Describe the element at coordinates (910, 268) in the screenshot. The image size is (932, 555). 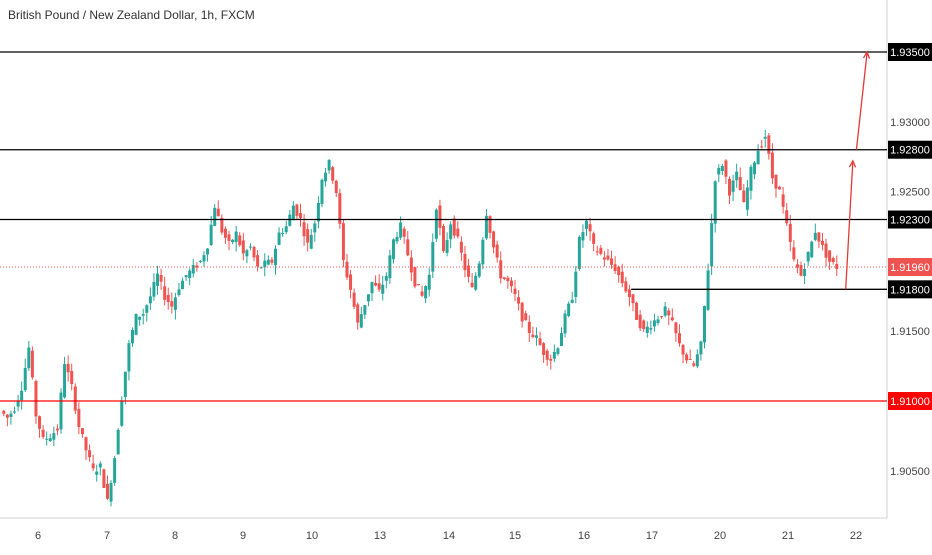
I see `current-price-label: 1.91960` at that location.